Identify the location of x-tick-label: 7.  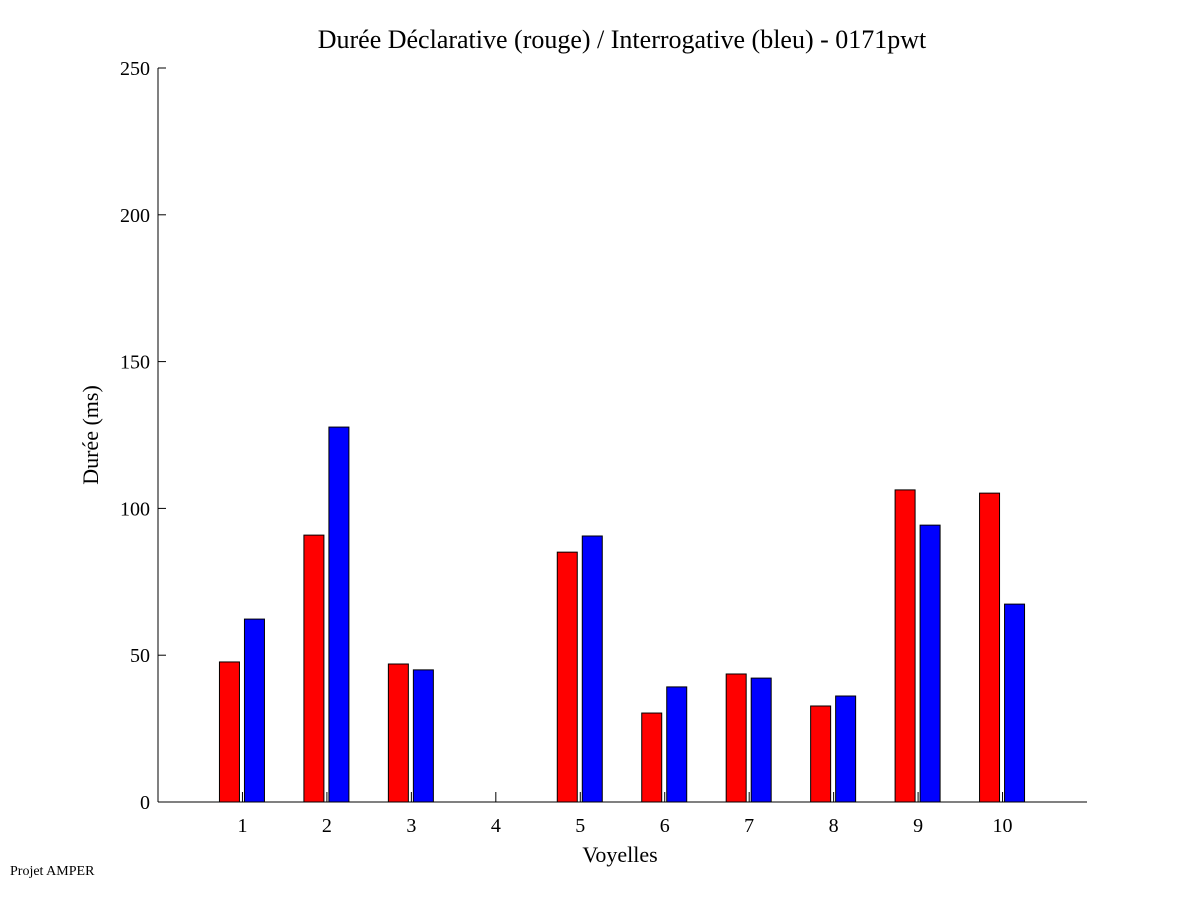
(749, 826).